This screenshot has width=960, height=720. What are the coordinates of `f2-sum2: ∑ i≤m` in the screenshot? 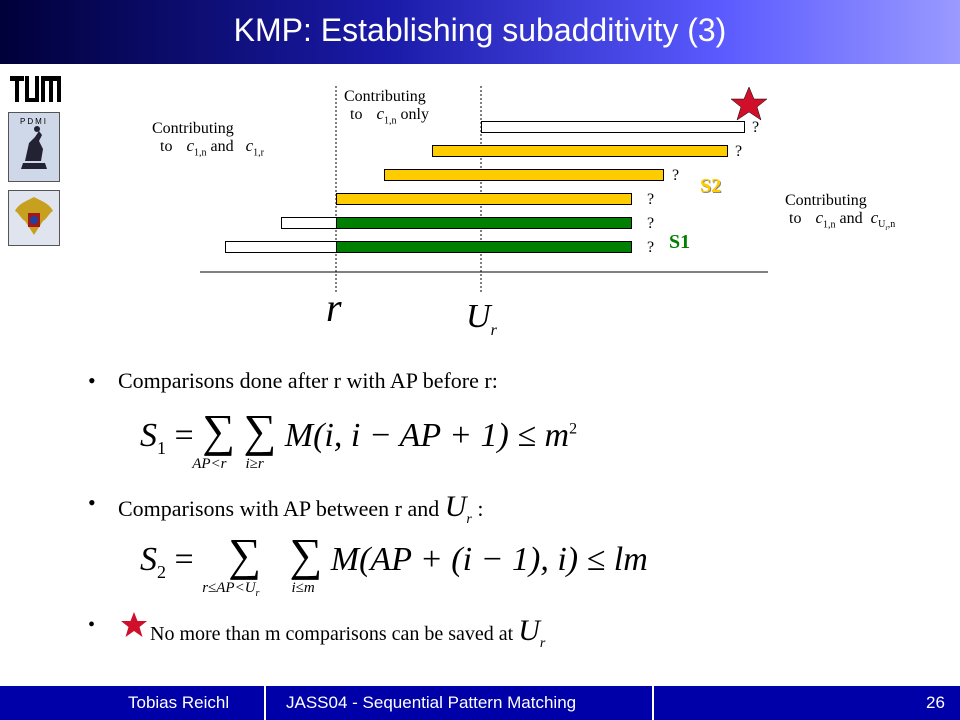 It's located at (306, 562).